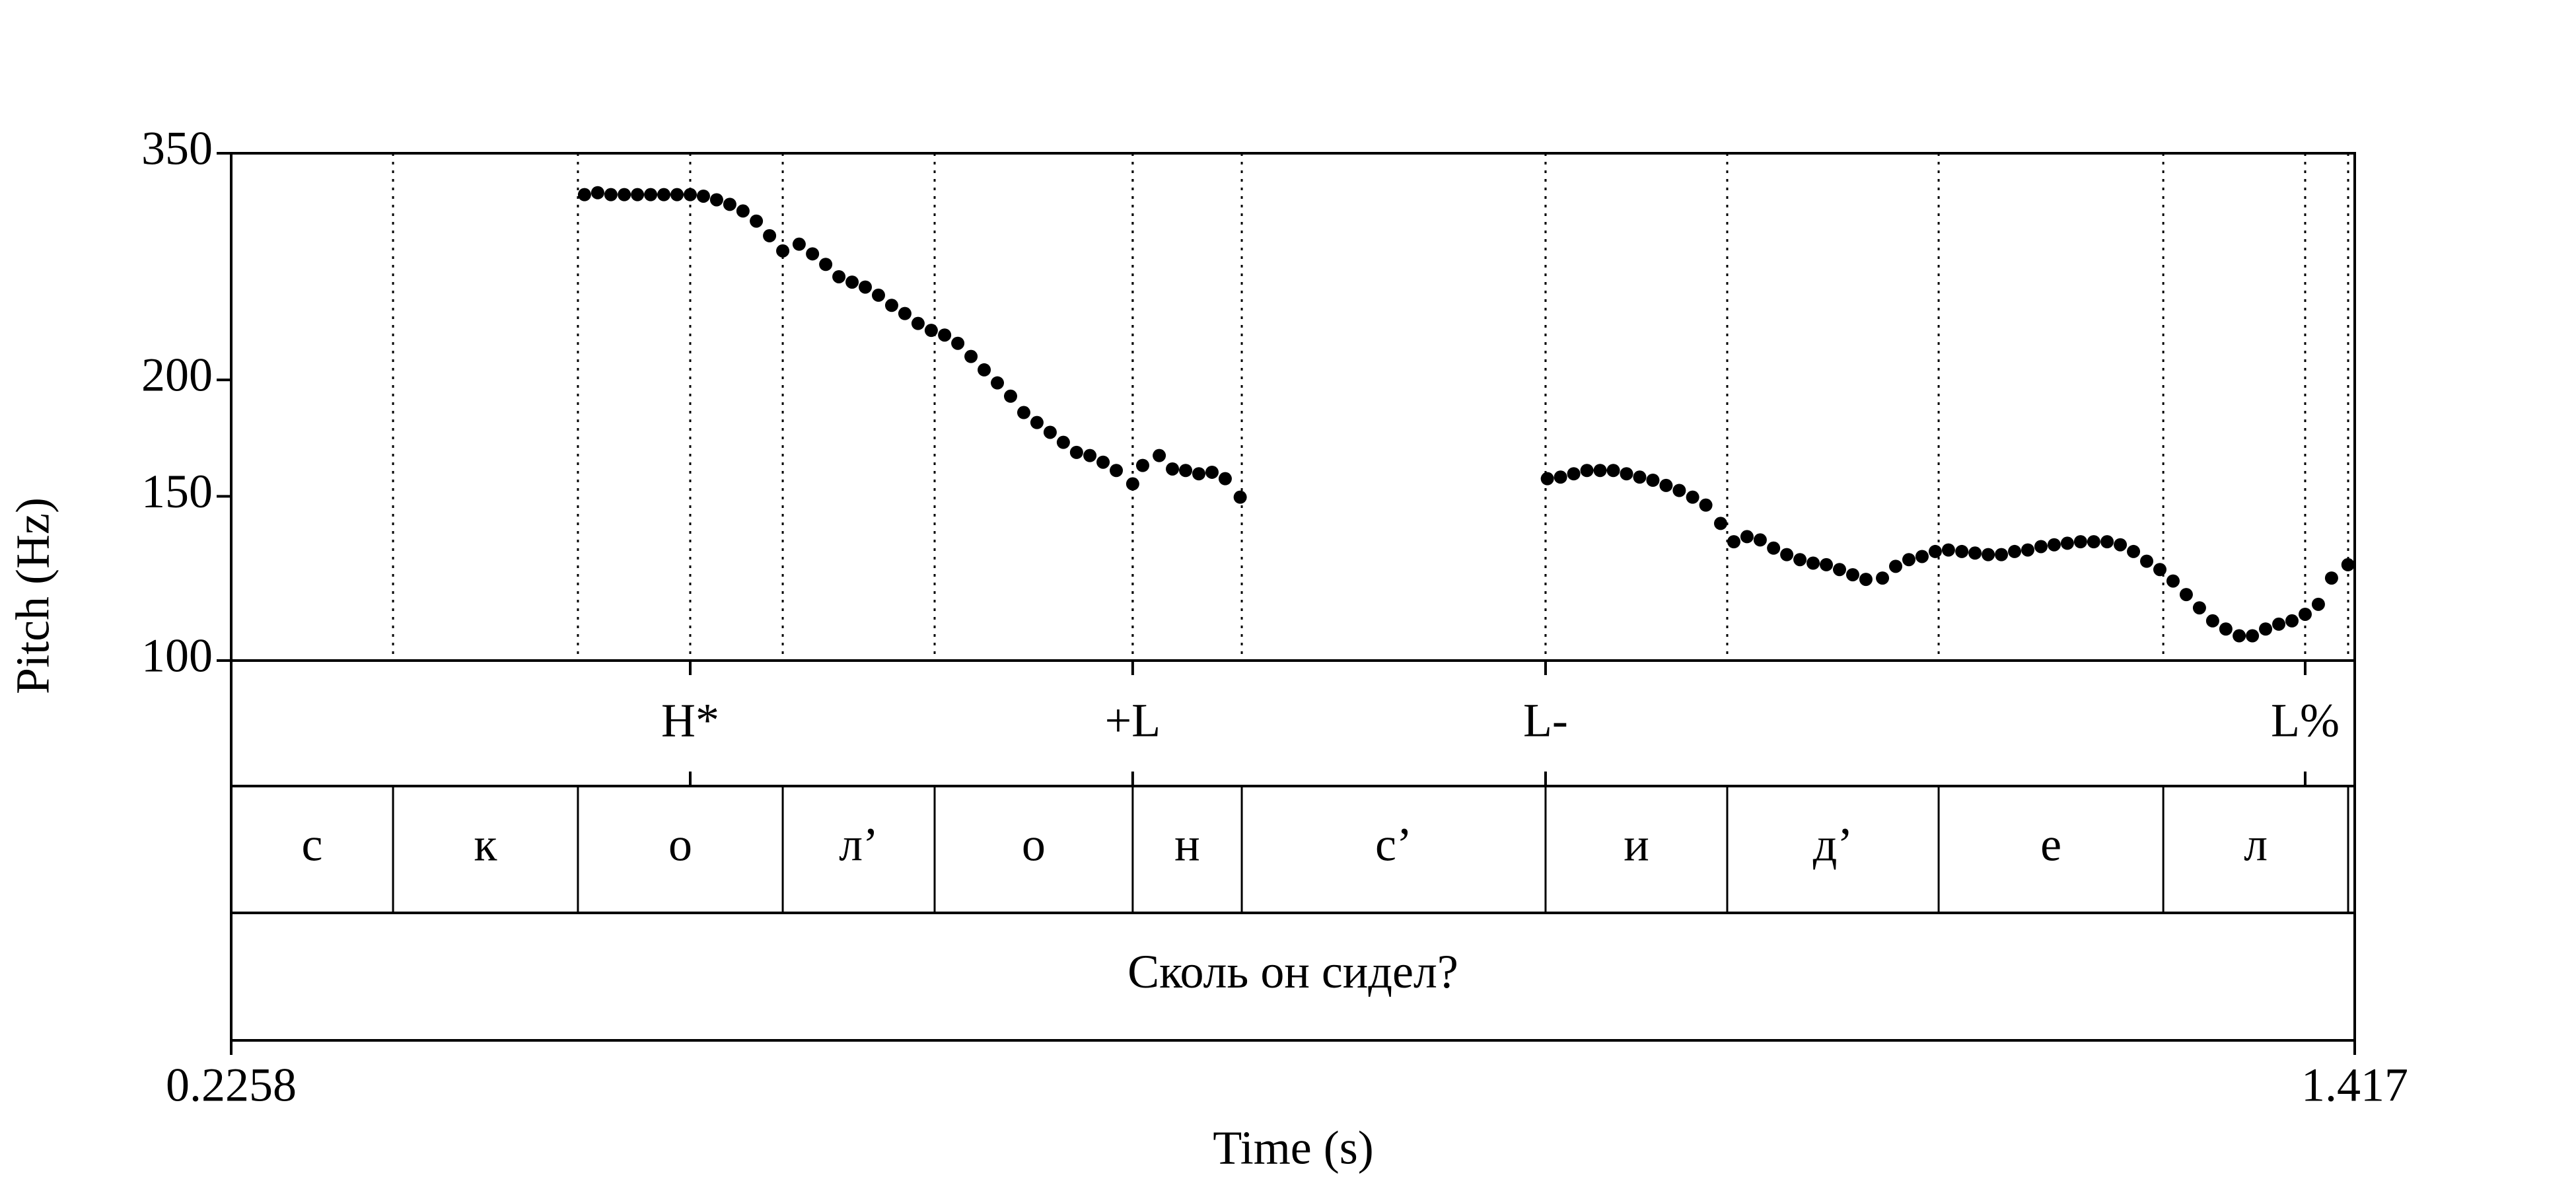 This screenshot has width=2576, height=1189. I want to click on word-label: Сколь он сидел?, so click(1292, 971).